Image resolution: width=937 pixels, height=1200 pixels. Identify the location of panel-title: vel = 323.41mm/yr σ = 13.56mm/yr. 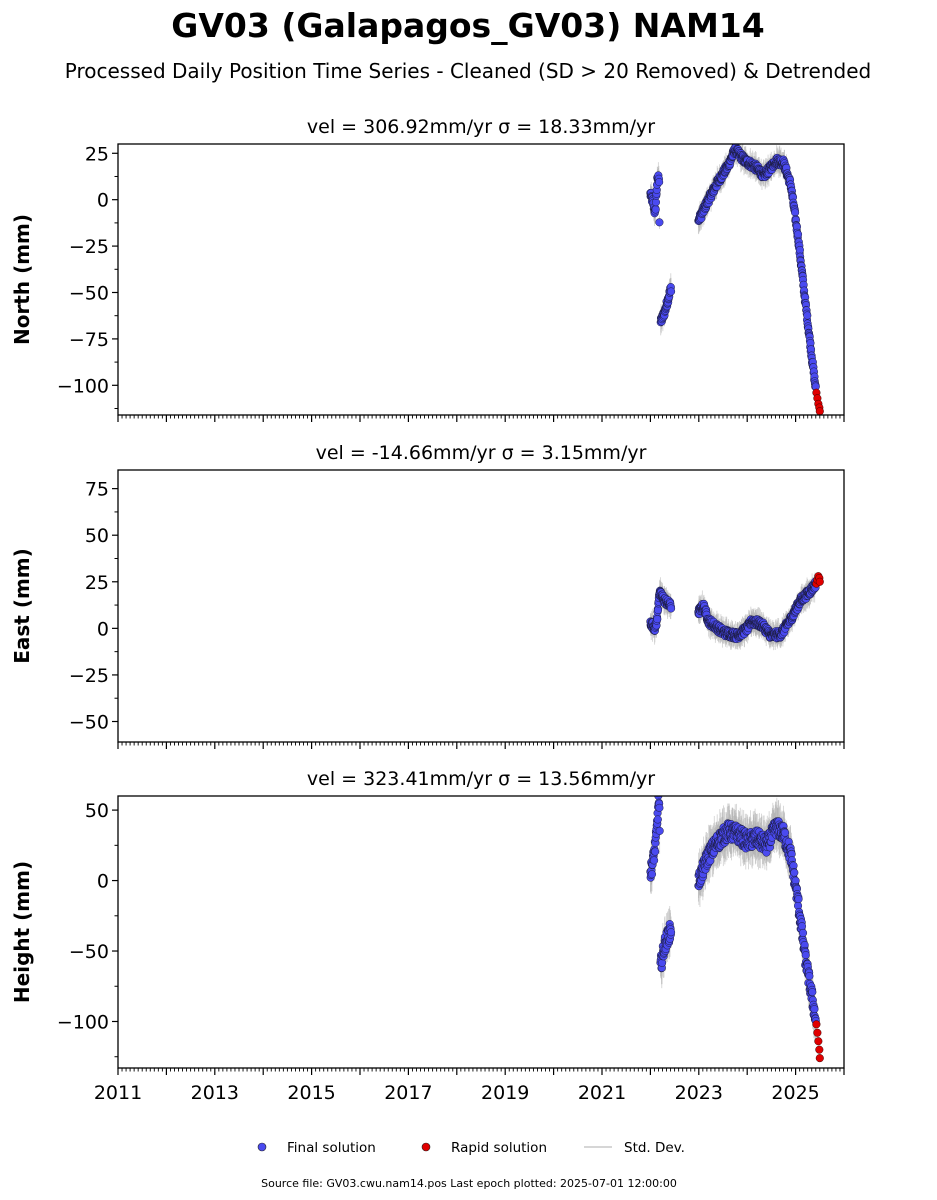
(481, 779).